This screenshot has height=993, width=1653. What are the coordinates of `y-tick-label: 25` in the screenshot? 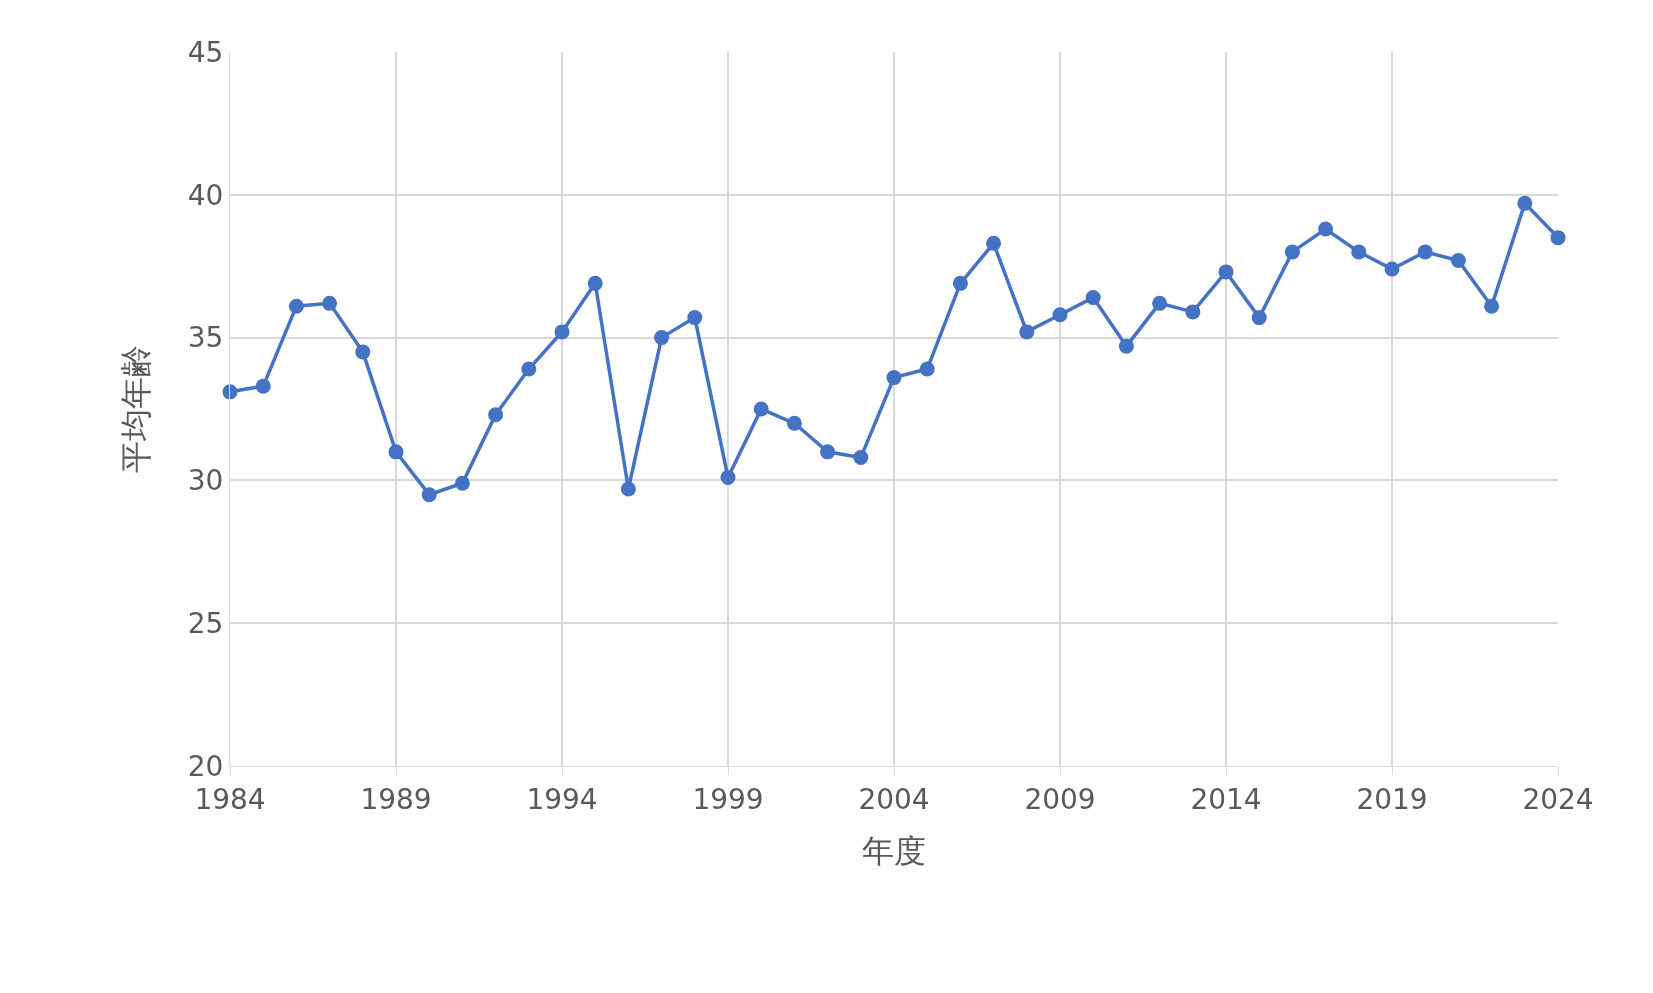 It's located at (205, 623).